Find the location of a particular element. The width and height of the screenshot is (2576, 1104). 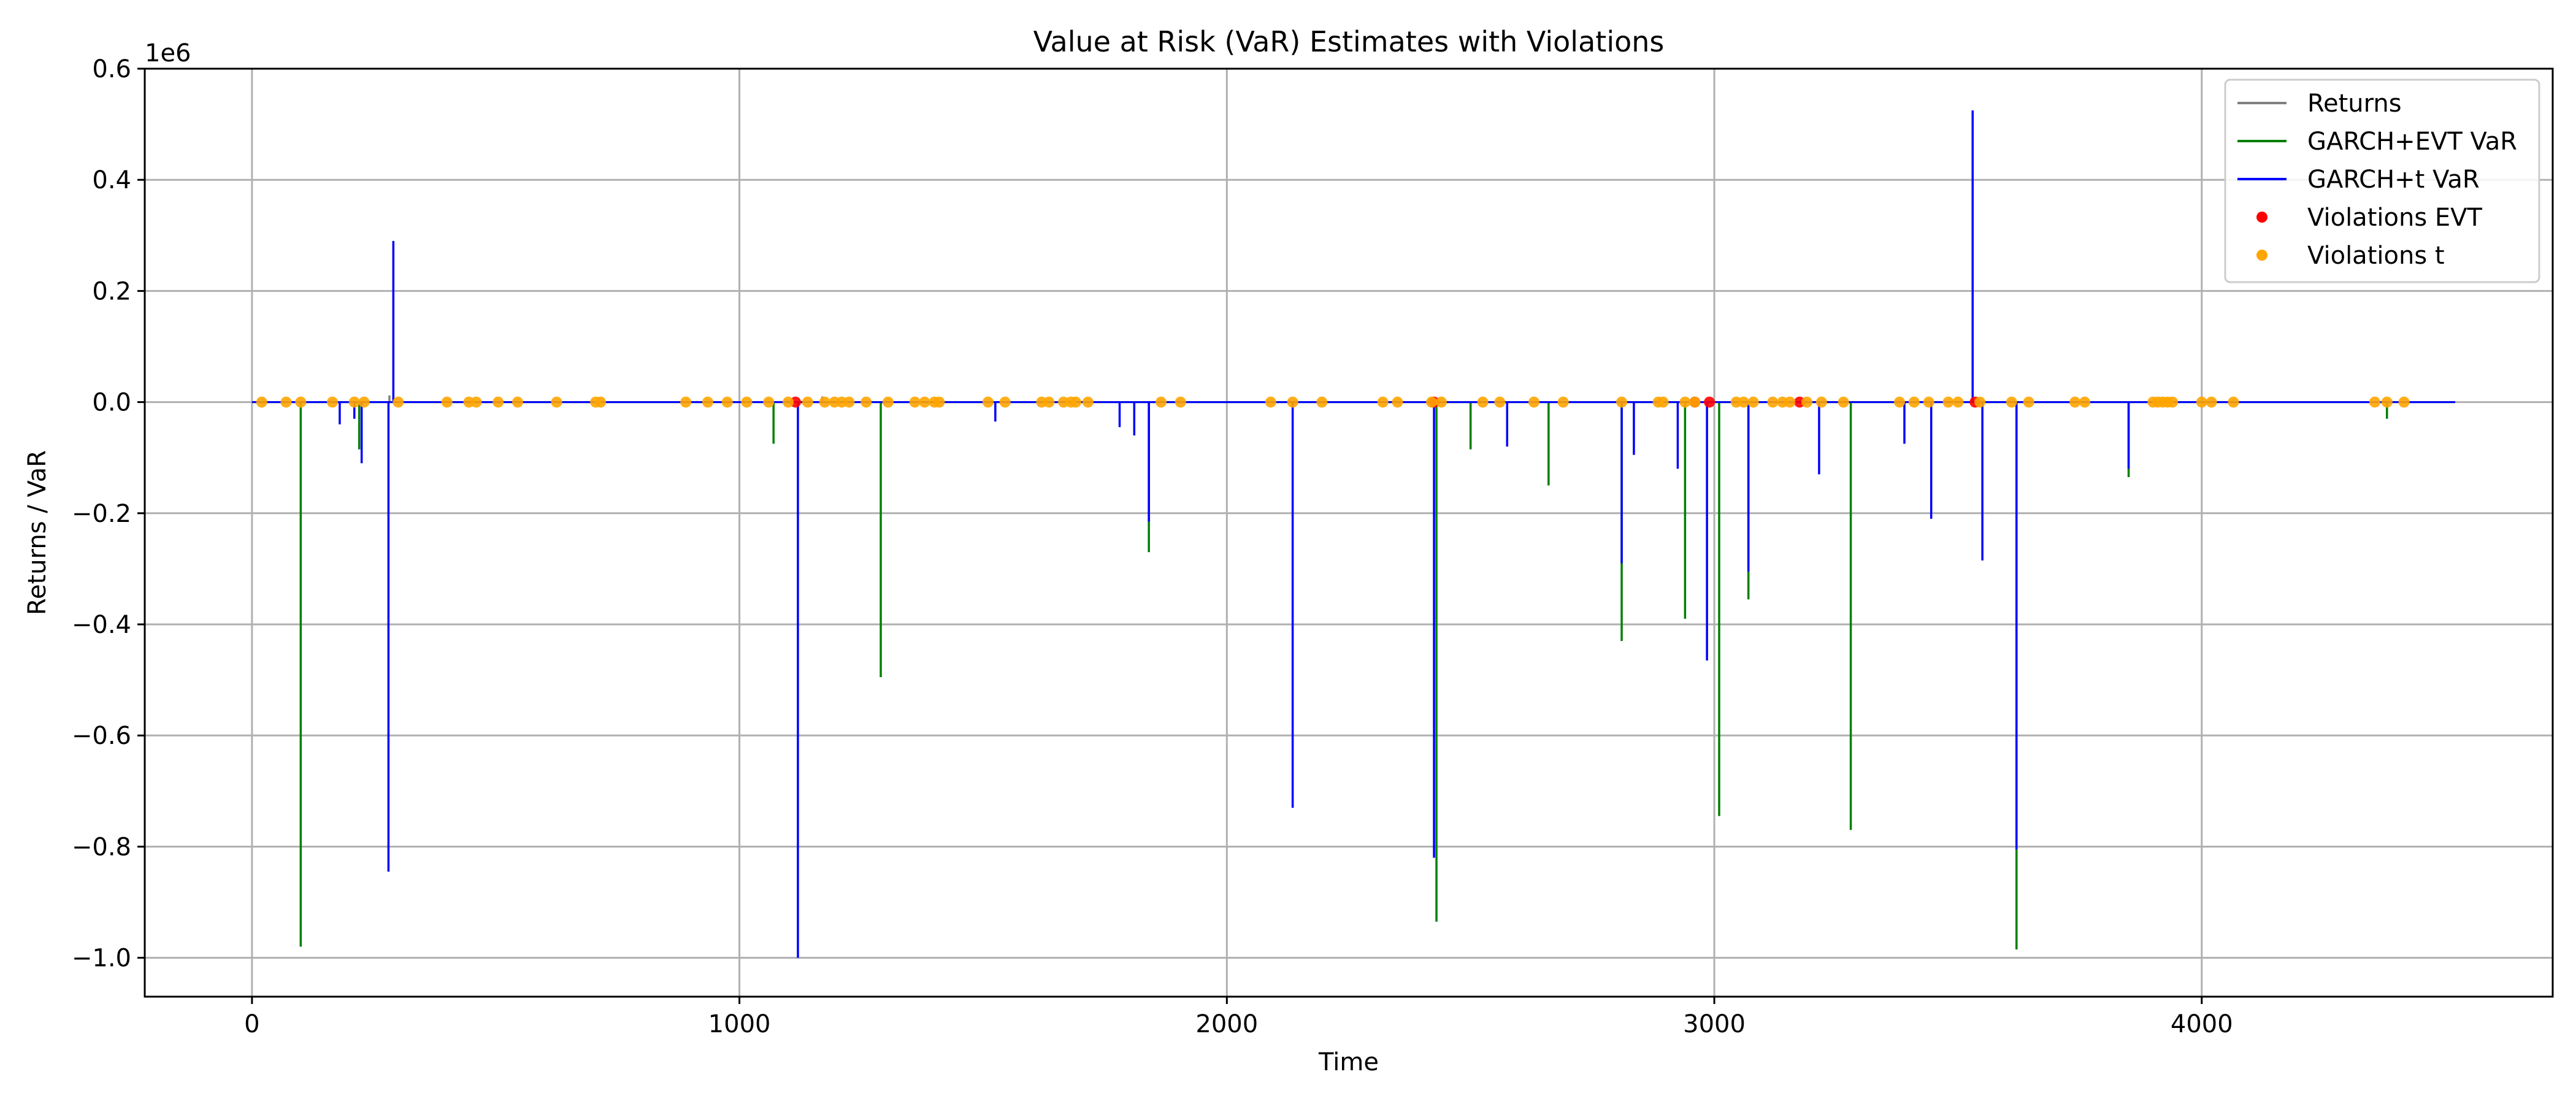

legend-label: Violations EVT is located at coordinates (2395, 218).